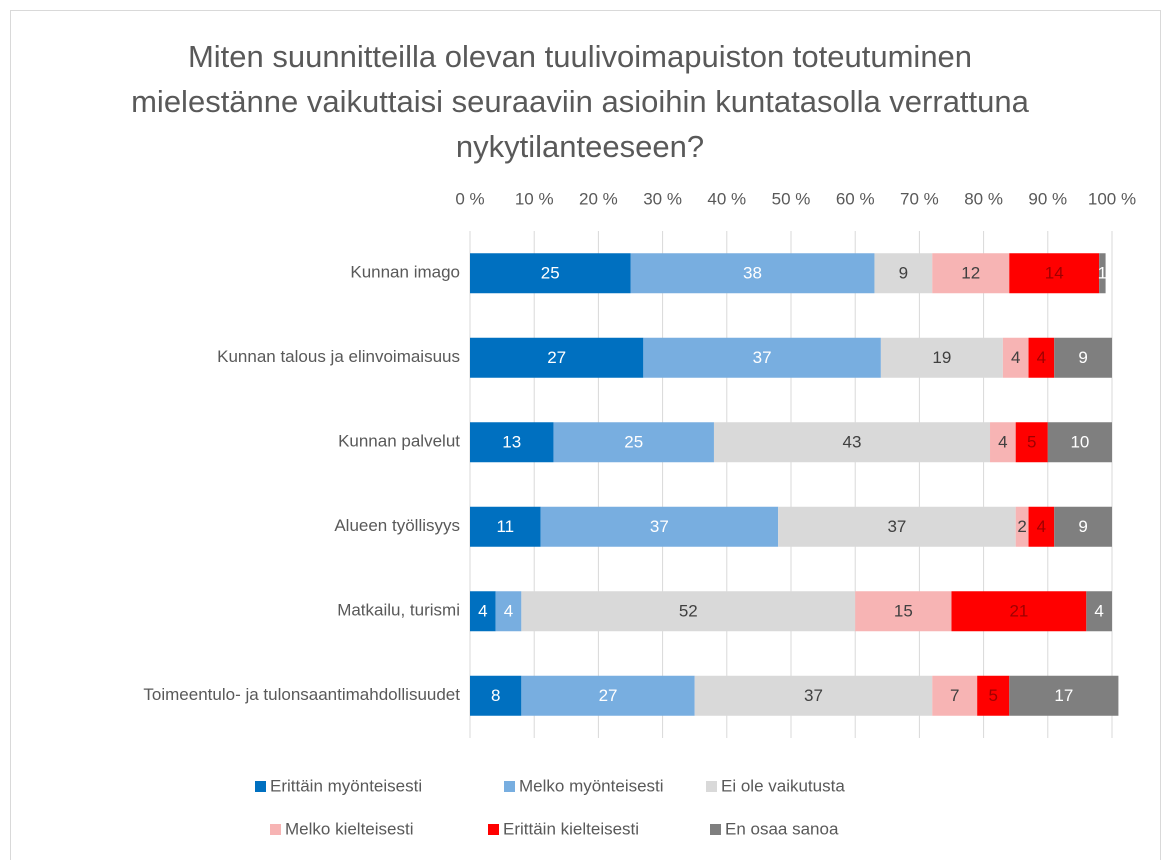  I want to click on x-tick-label: 0 %, so click(469, 198).